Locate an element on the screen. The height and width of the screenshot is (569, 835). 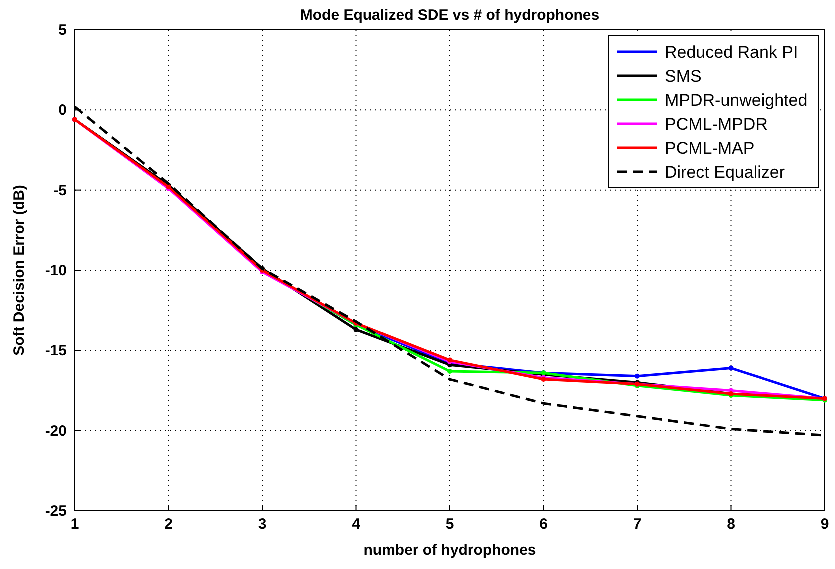
y-tick-label: -5 is located at coordinates (60, 191).